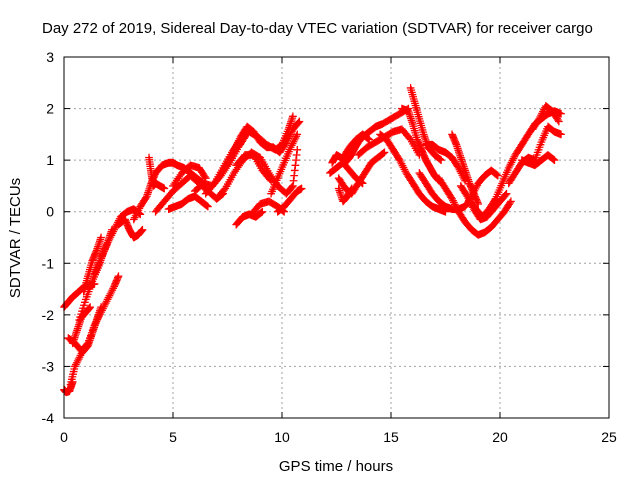  What do you see at coordinates (336, 466) in the screenshot?
I see `x-axis-label: GPS time / hours` at bounding box center [336, 466].